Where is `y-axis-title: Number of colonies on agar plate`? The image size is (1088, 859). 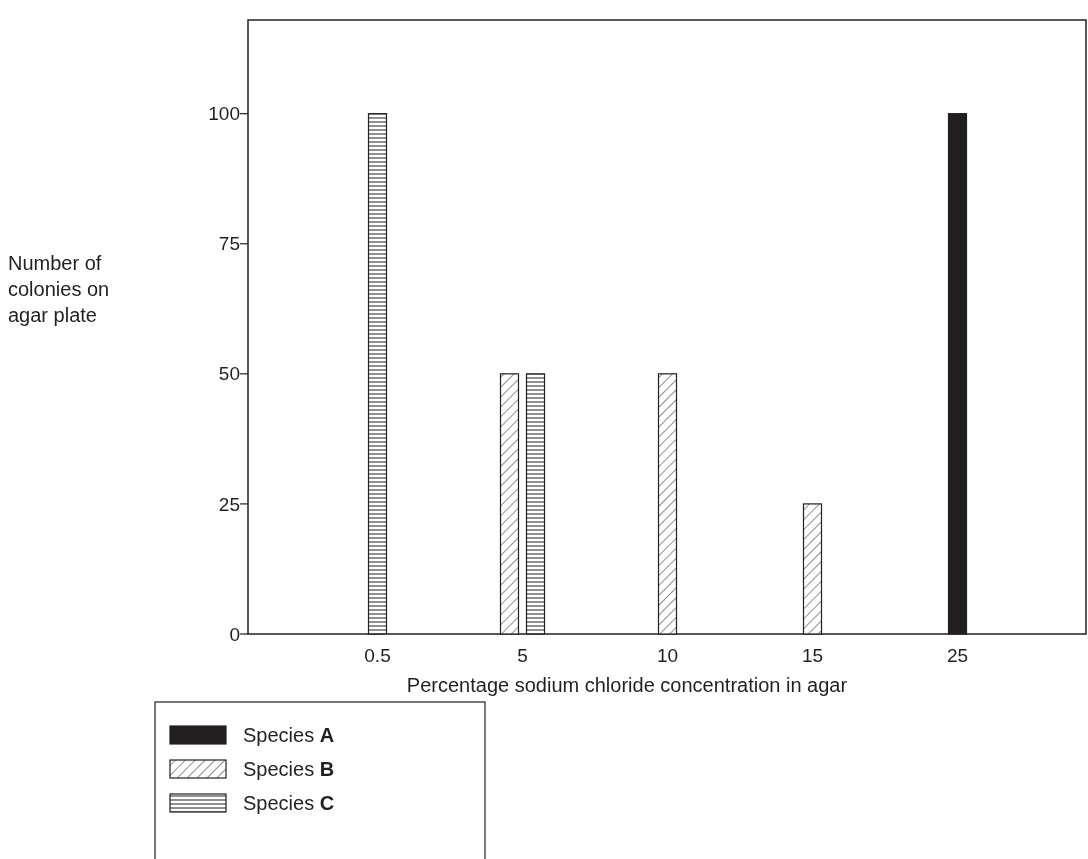
y-axis-title: Number of colonies on agar plate is located at coordinates (59, 289).